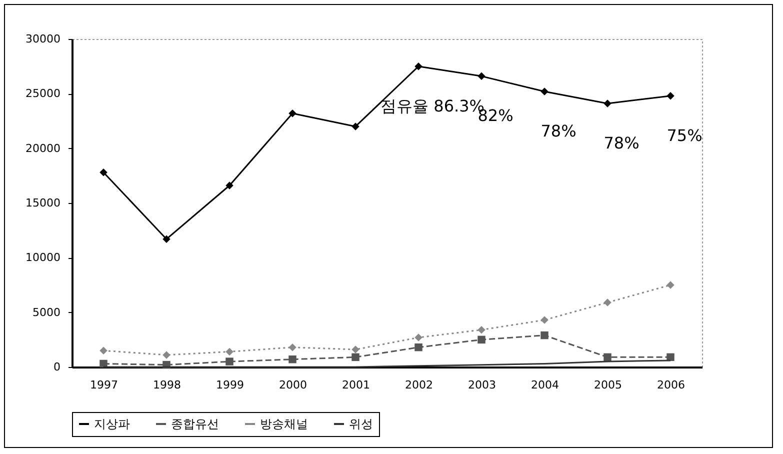 Image resolution: width=783 pixels, height=454 pixels. Describe the element at coordinates (284, 424) in the screenshot. I see `legend-label: 방송채널` at that location.